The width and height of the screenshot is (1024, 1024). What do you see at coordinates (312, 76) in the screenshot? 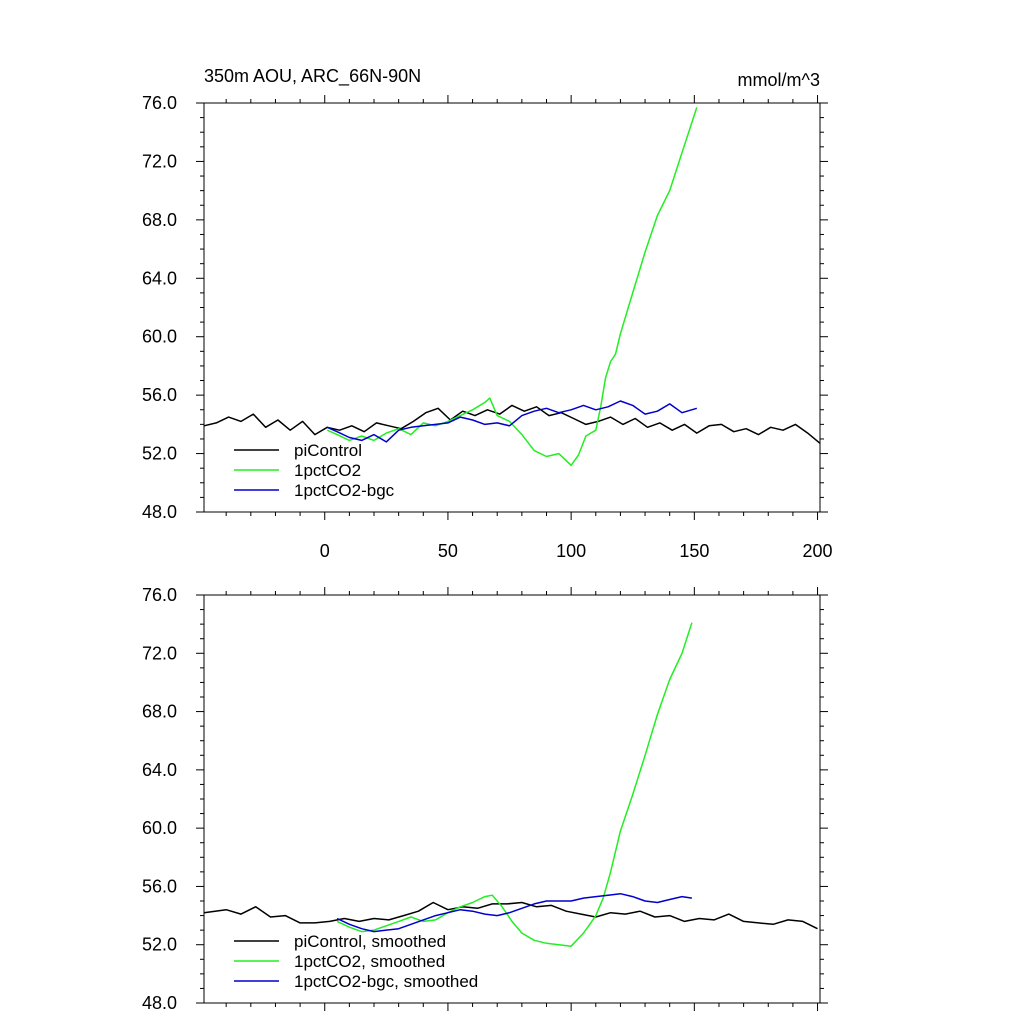
I see `top-panel-title: 350m AOU, ARC_66N-90N` at bounding box center [312, 76].